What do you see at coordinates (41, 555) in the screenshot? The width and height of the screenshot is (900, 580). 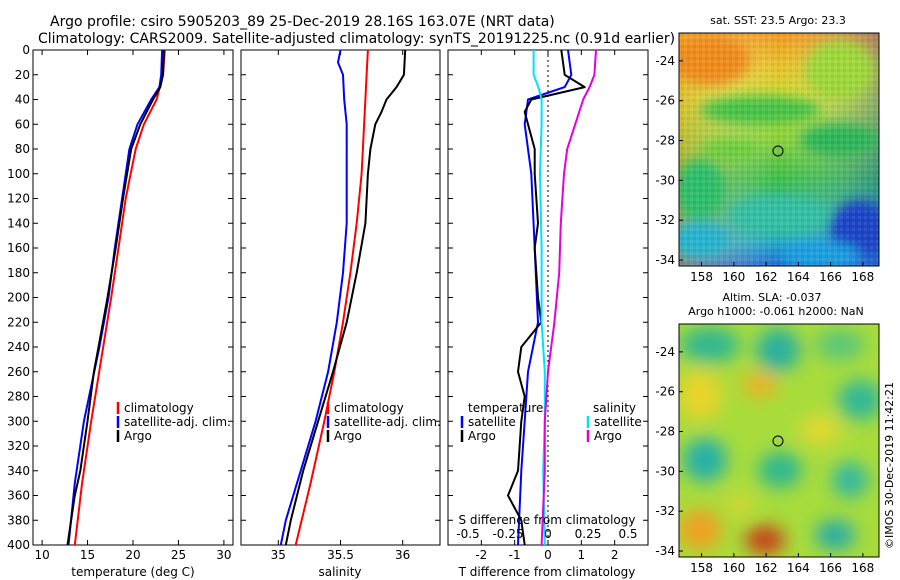 I see `x-tick-label: 10` at bounding box center [41, 555].